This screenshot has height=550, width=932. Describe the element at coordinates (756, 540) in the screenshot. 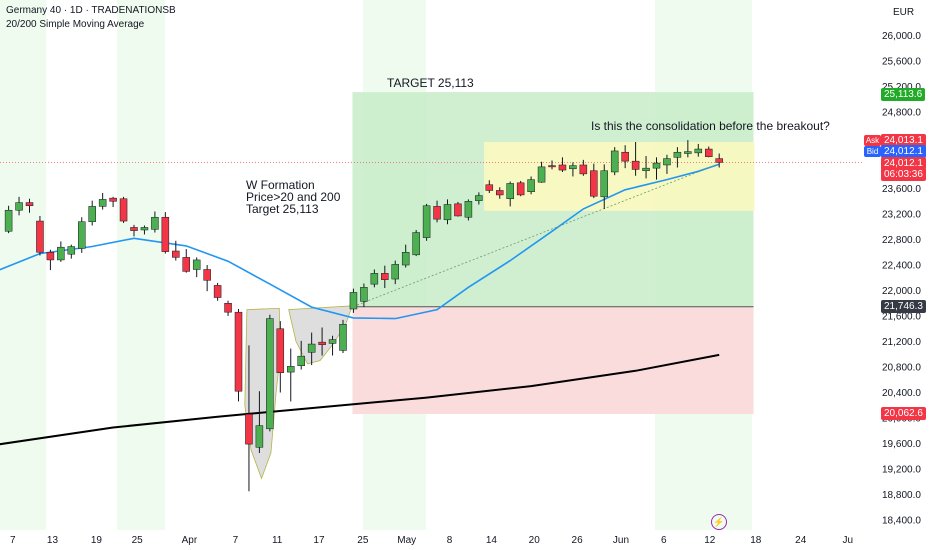

I see `x-tick-label: 18` at that location.